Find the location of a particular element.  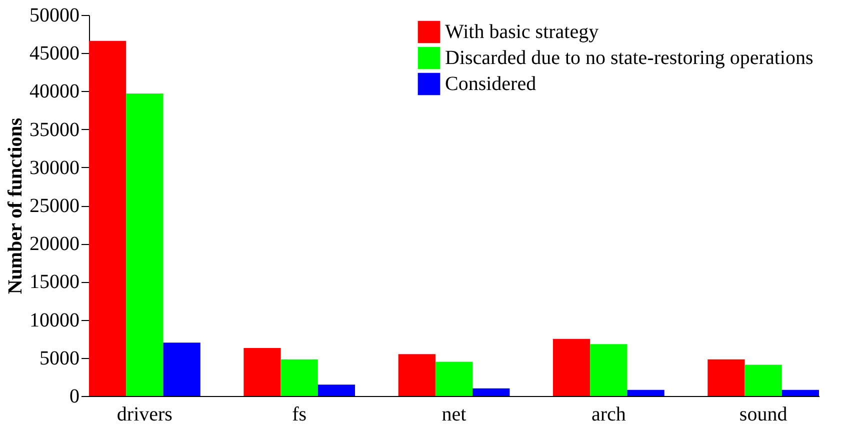

y-tick-label: 50000 is located at coordinates (55, 15).